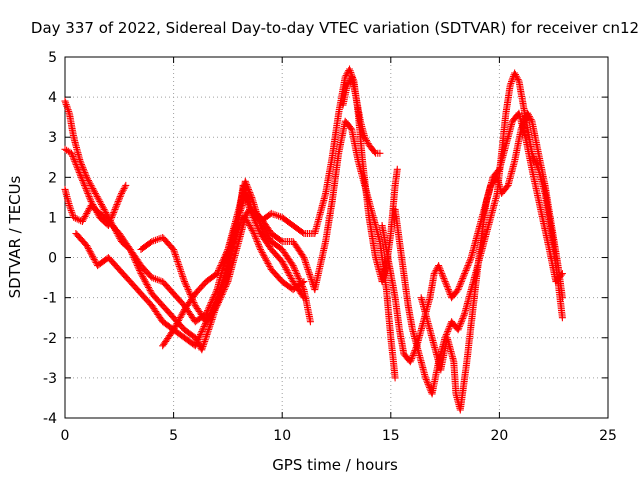 Image resolution: width=640 pixels, height=480 pixels. What do you see at coordinates (52, 178) in the screenshot?
I see `y-tick-label: 2` at bounding box center [52, 178].